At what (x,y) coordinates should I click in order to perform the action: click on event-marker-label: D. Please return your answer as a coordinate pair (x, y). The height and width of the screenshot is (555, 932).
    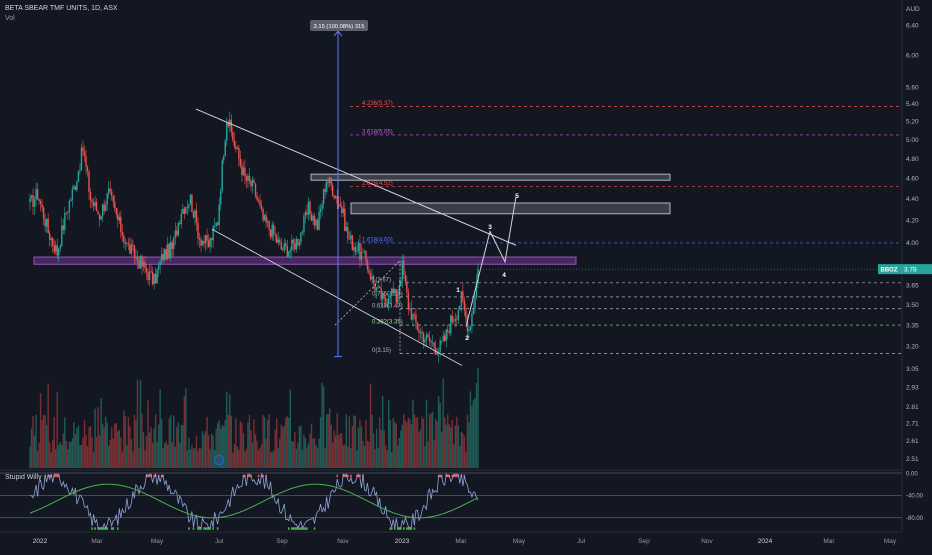
    Looking at the image, I should click on (219, 461).